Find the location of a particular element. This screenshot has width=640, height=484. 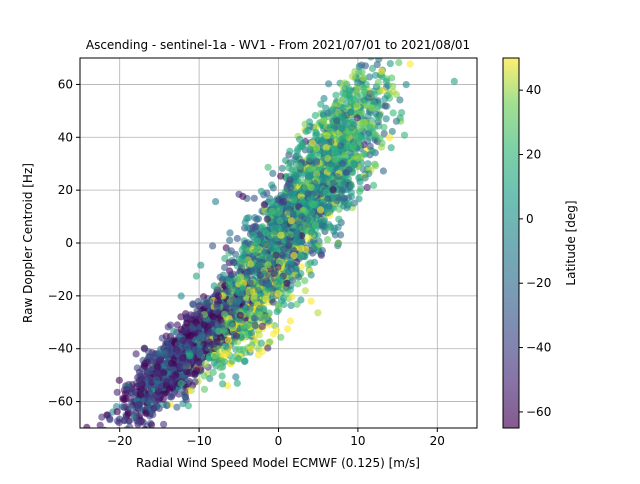

colorbar-tick-label: −40 is located at coordinates (538, 348).